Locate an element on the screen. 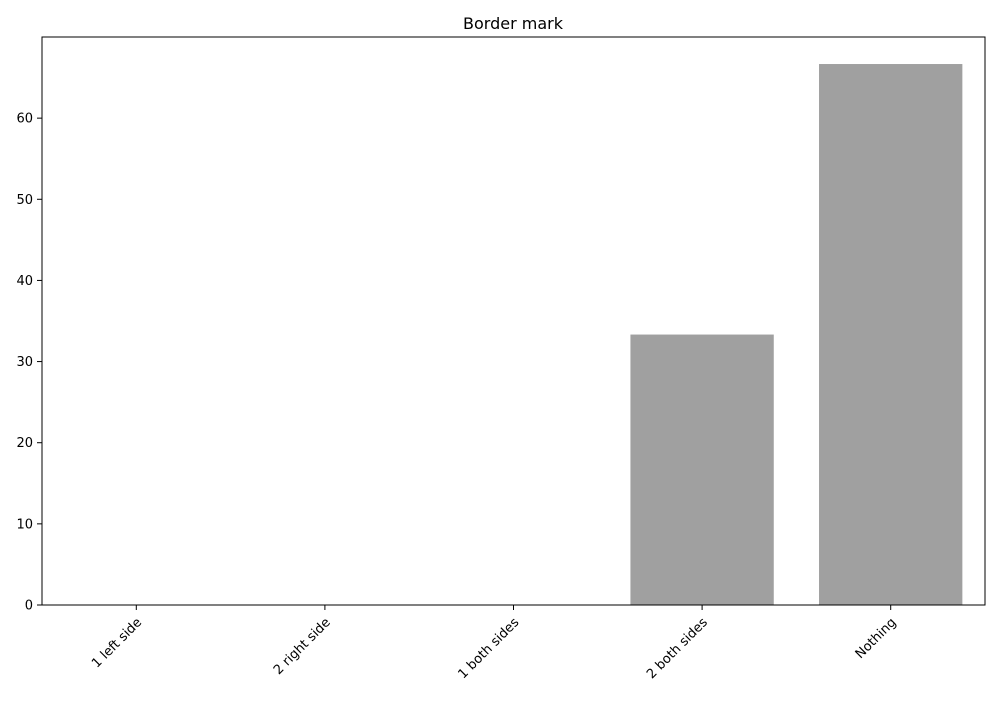 Image resolution: width=1000 pixels, height=704 pixels. y-tick-label-10: 10 is located at coordinates (24, 524).